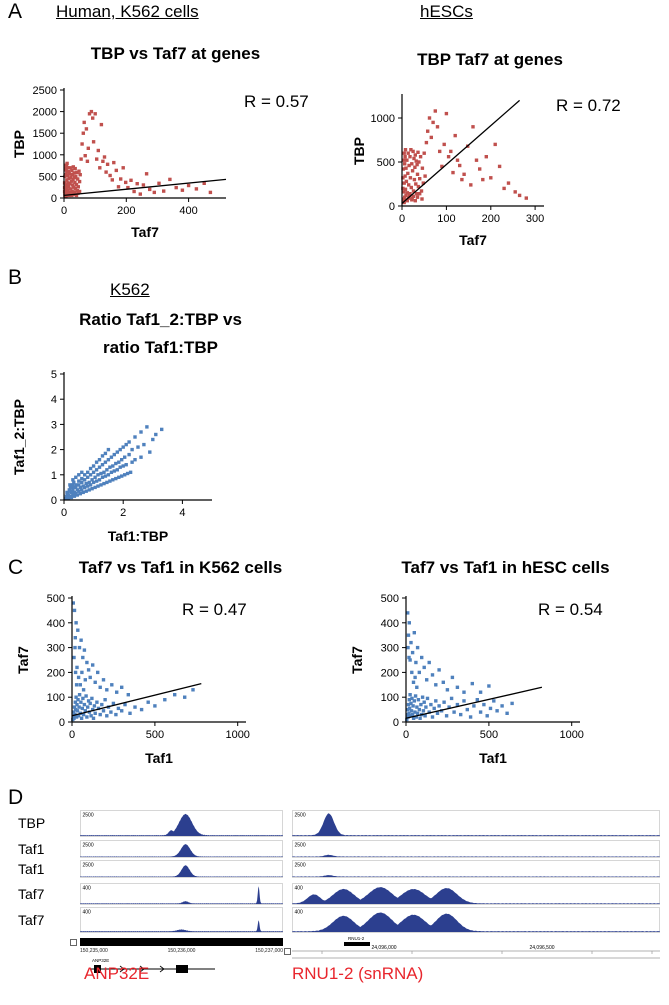 Image resolution: width=669 pixels, height=1005 pixels. What do you see at coordinates (15, 11) in the screenshot?
I see `panel-a-letter: A` at bounding box center [15, 11].